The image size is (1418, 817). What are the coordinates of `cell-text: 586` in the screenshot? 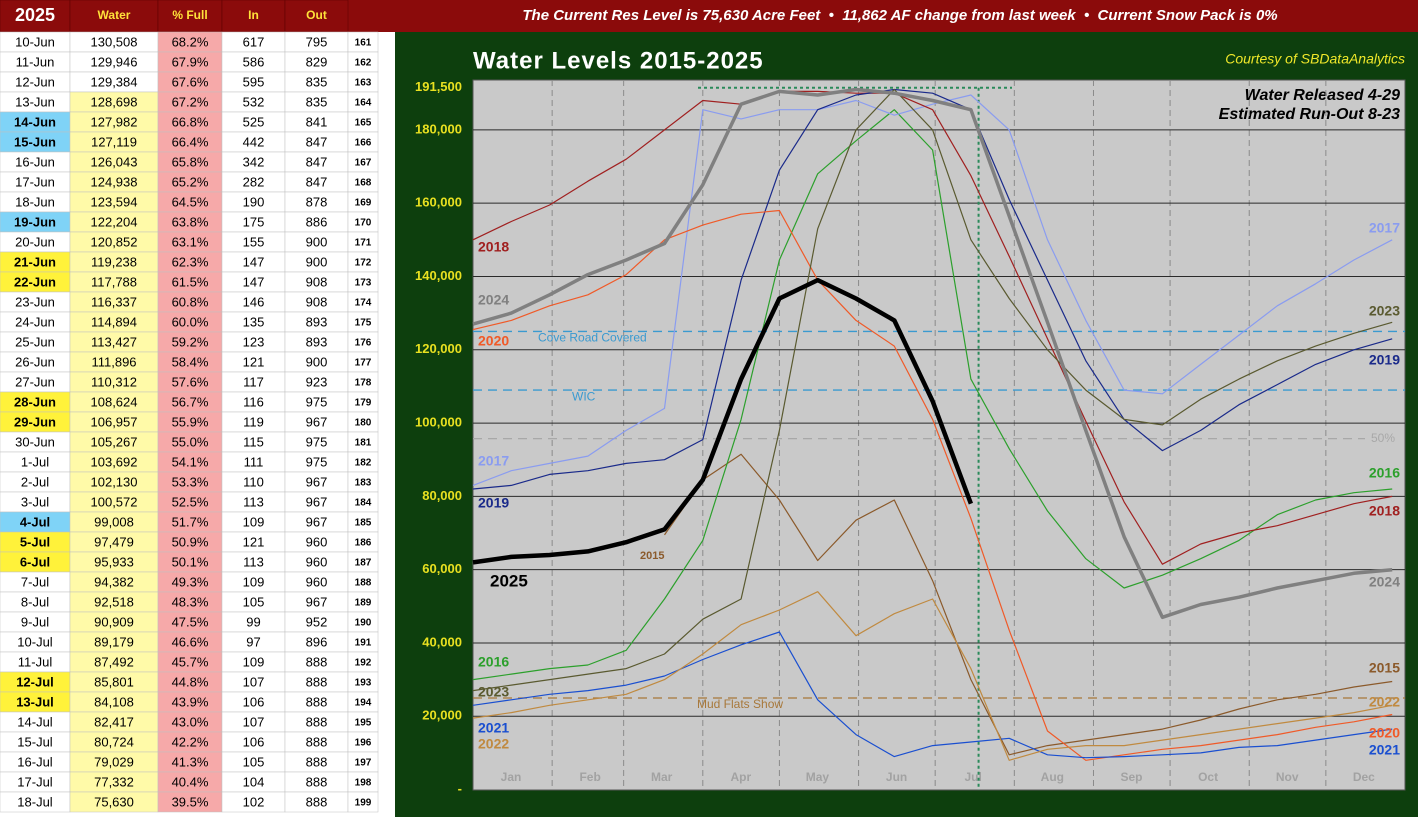 It's located at (254, 61).